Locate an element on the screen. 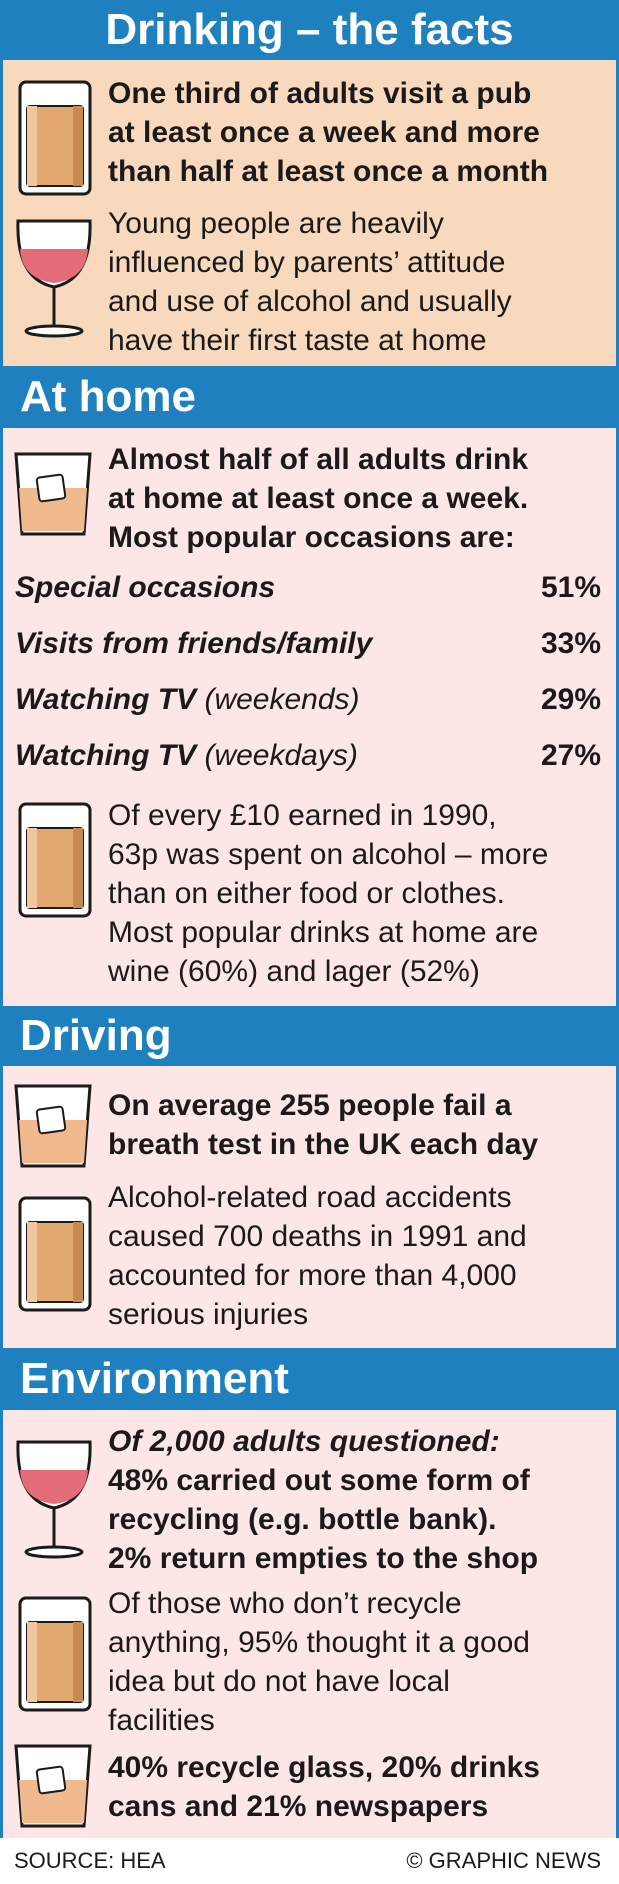 The image size is (619, 1884). parents-fact-line: and use of alcohol and usually is located at coordinates (310, 301).